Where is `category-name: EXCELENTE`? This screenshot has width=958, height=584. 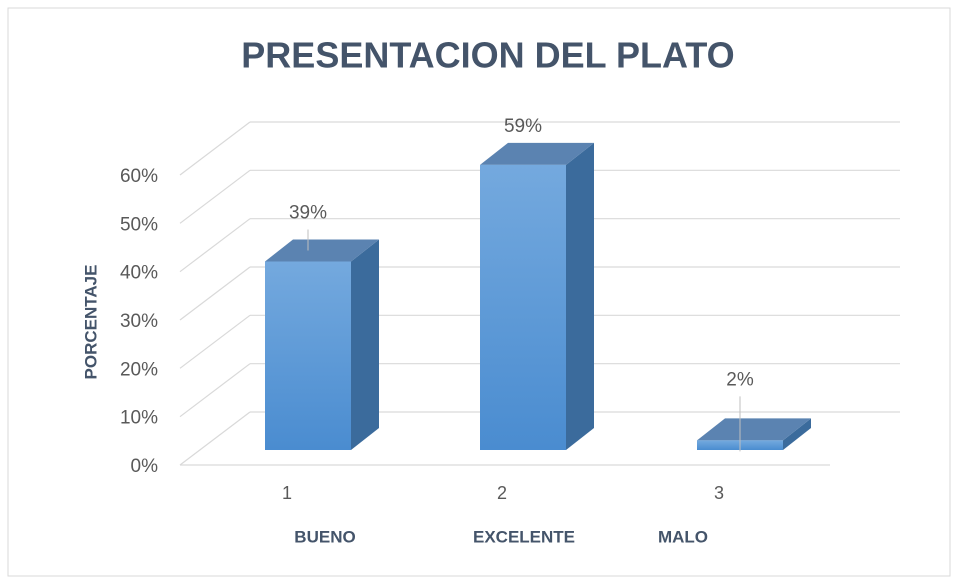 category-name: EXCELENTE is located at coordinates (524, 536).